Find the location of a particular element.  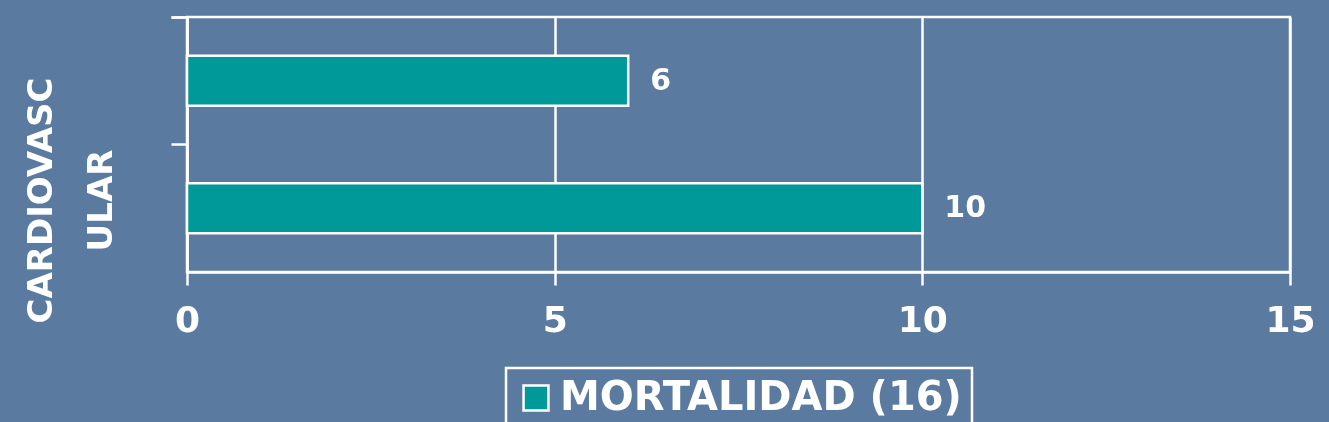

data-label: 6 is located at coordinates (661, 79).